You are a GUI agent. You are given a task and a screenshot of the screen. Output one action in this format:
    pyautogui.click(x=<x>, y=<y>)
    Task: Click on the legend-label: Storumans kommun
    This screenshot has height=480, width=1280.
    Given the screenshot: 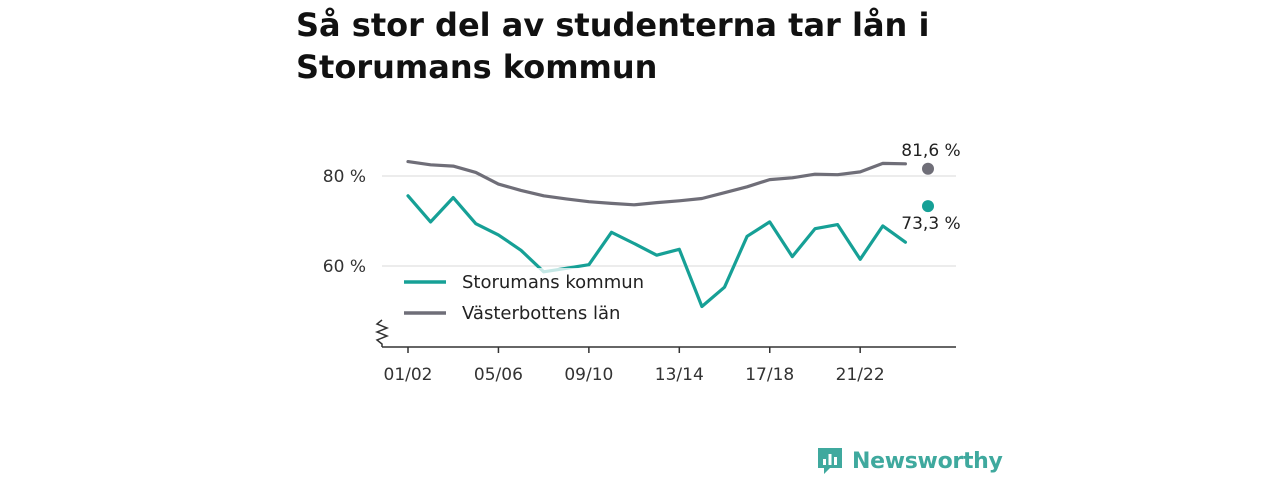 What is the action you would take?
    pyautogui.click(x=553, y=282)
    